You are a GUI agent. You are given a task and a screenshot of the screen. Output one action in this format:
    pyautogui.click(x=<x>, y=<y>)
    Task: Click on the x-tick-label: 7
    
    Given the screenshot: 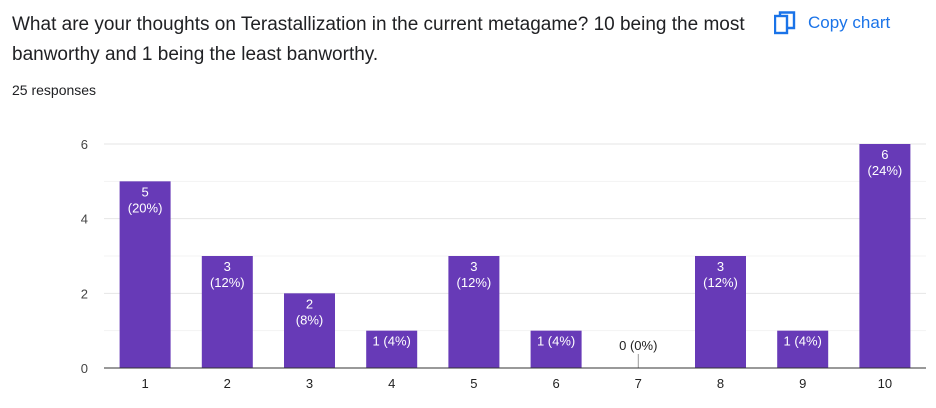 What is the action you would take?
    pyautogui.click(x=638, y=383)
    